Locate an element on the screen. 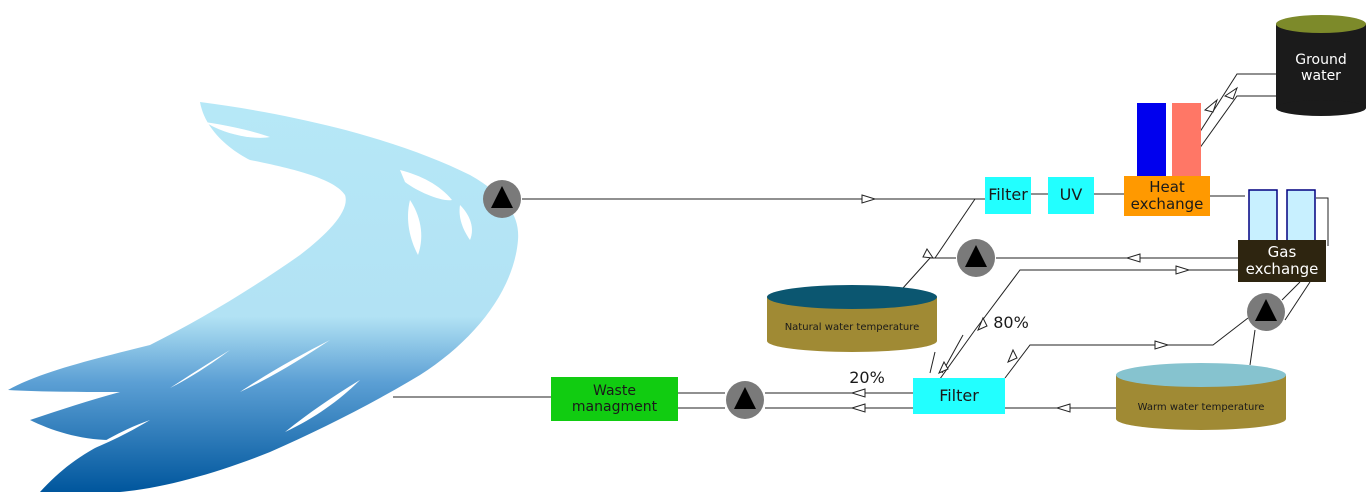  cold-column is located at coordinates (1151, 140).